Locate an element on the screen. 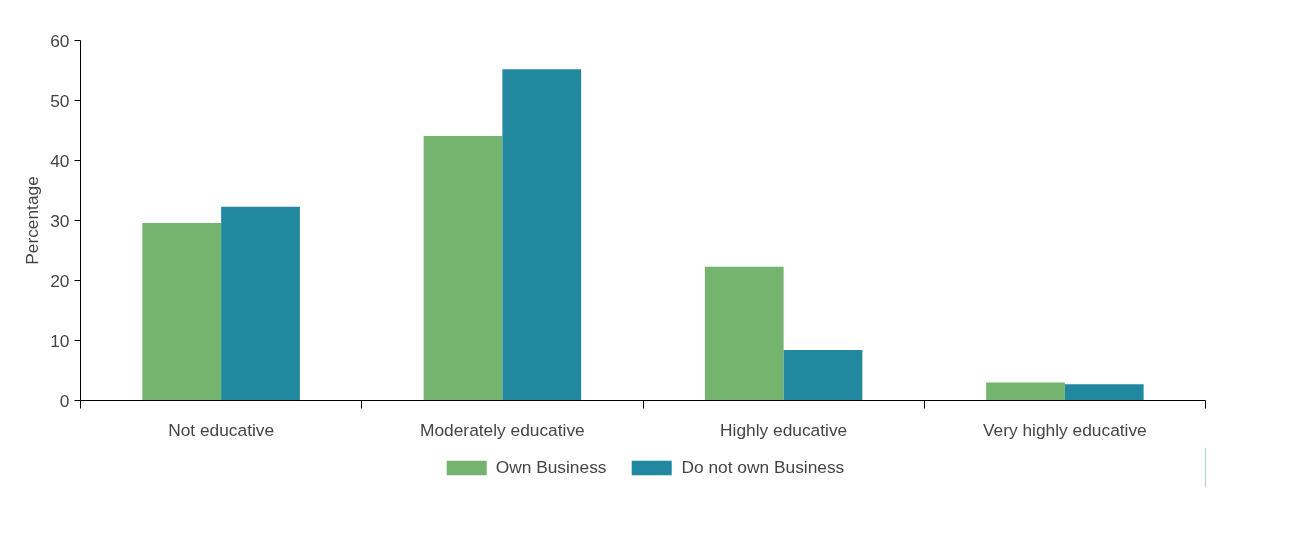  y-tick-label: 50 is located at coordinates (60, 100).